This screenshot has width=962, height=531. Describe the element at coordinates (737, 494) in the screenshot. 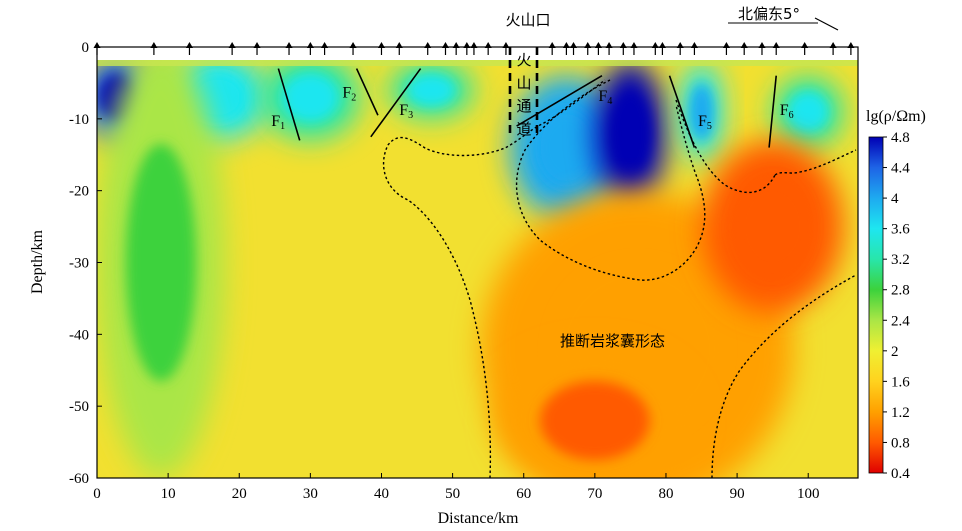

I see `x-tick-label: 90` at that location.